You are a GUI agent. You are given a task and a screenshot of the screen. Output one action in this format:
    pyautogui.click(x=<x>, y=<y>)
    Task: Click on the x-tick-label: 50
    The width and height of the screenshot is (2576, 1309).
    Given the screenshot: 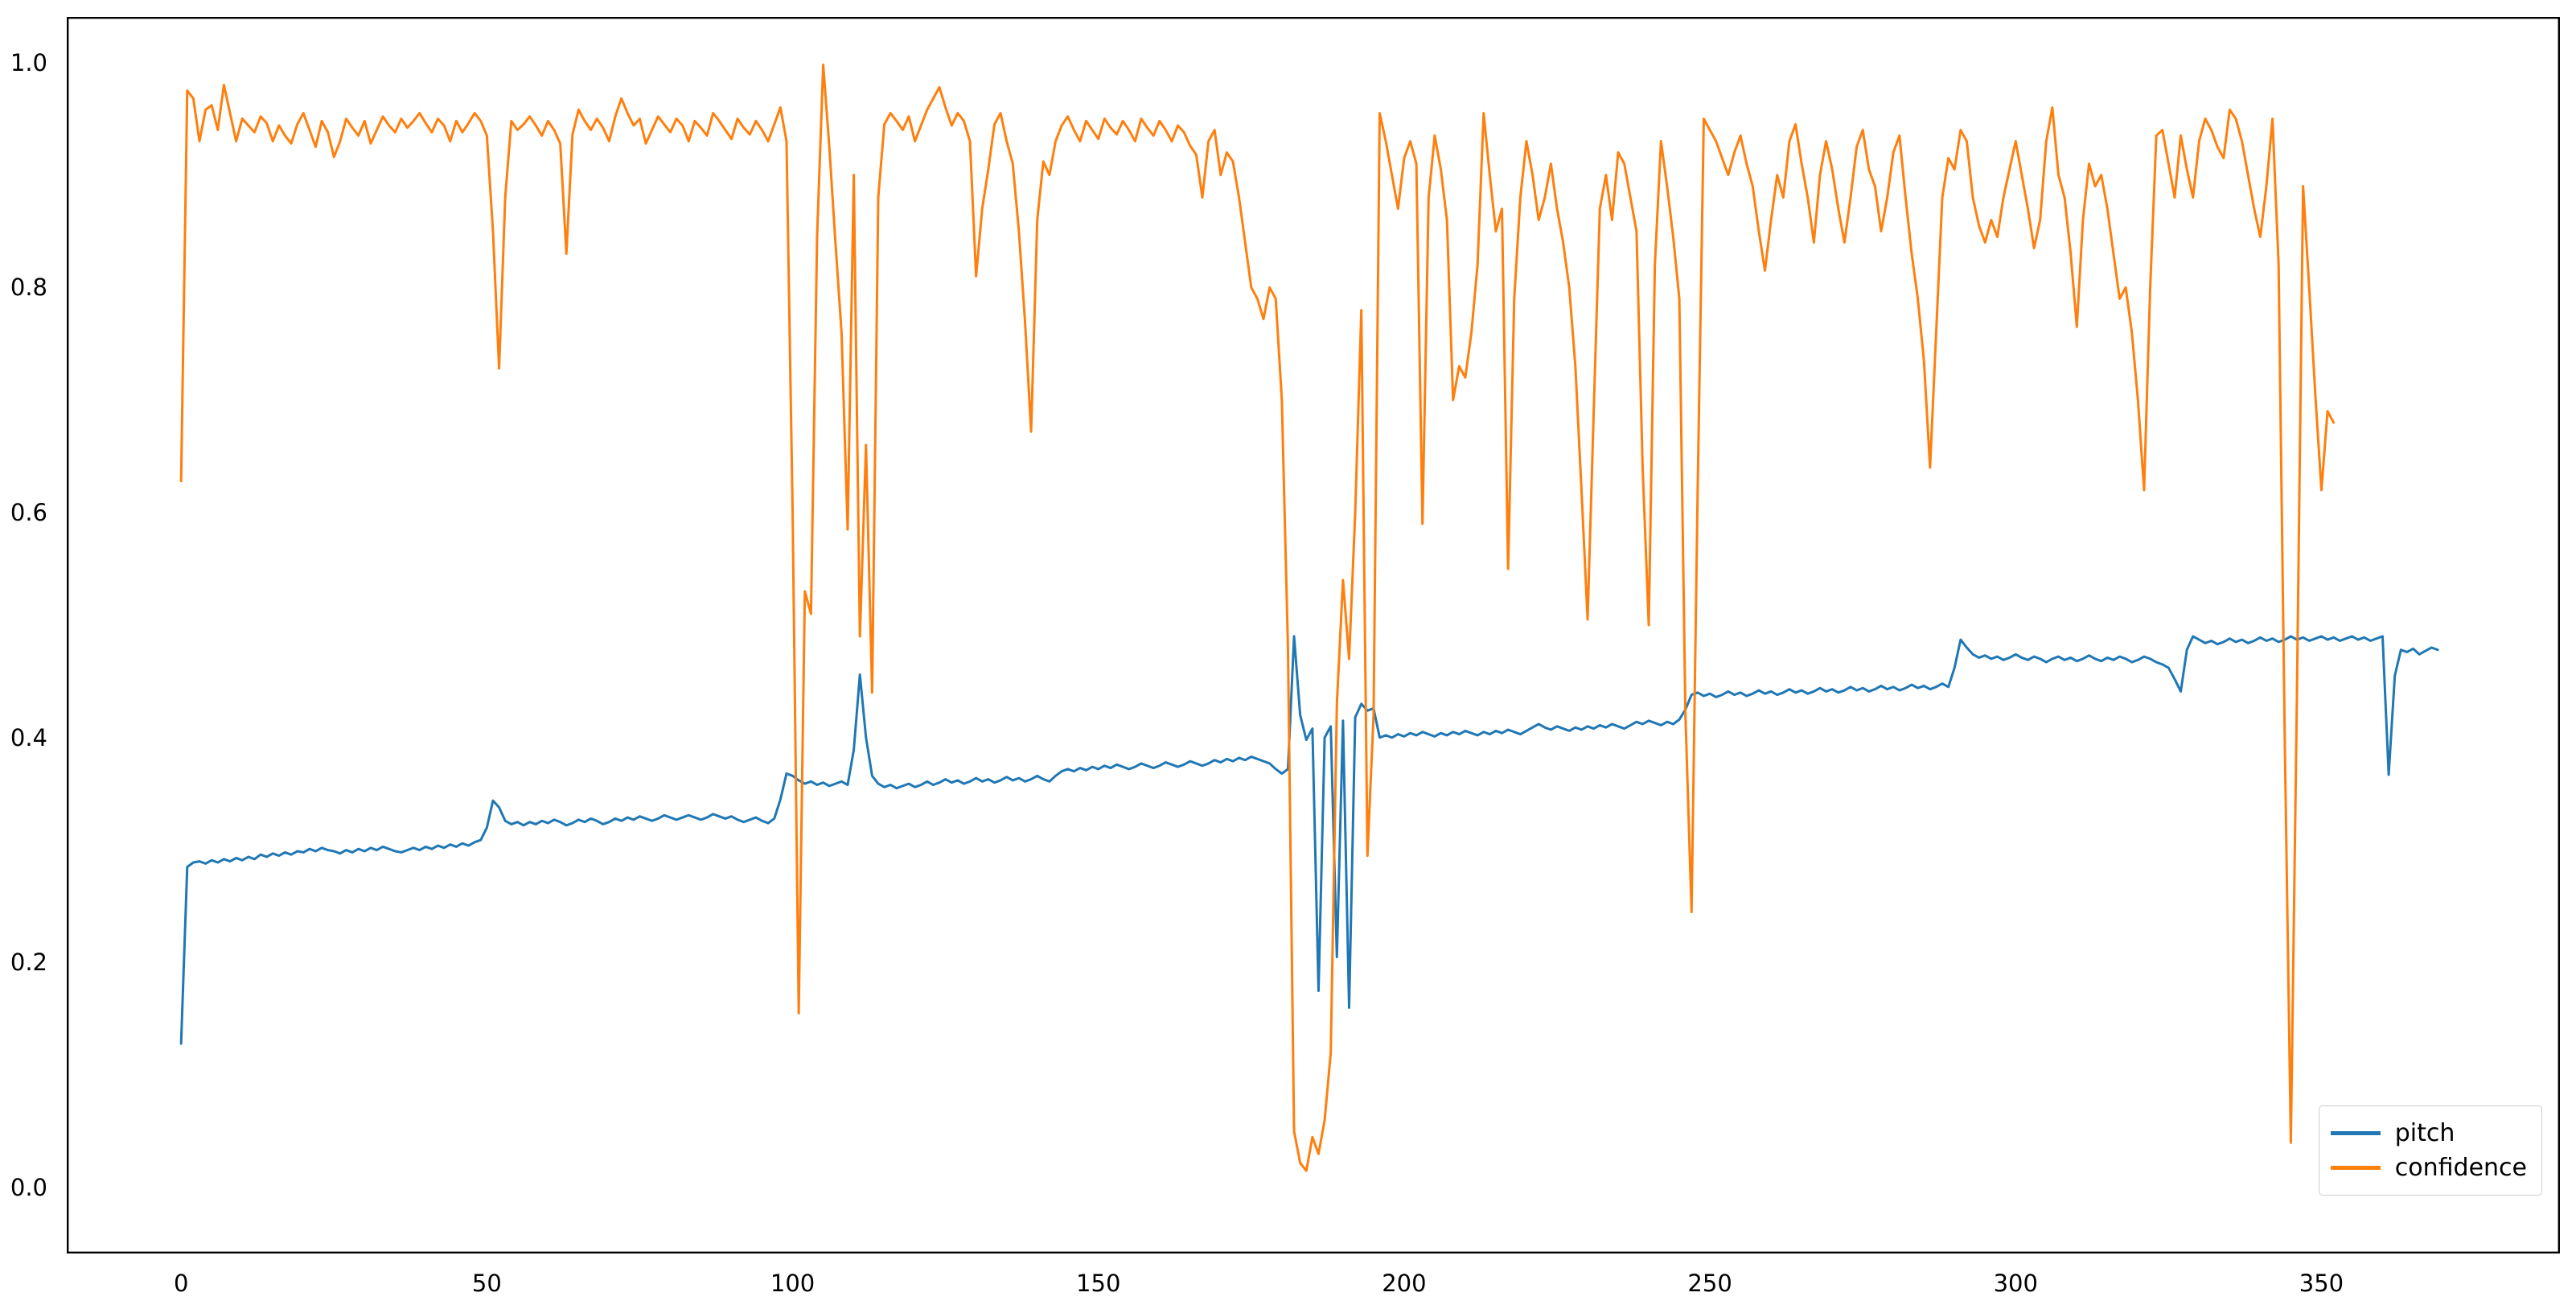 What is the action you would take?
    pyautogui.click(x=486, y=1283)
    